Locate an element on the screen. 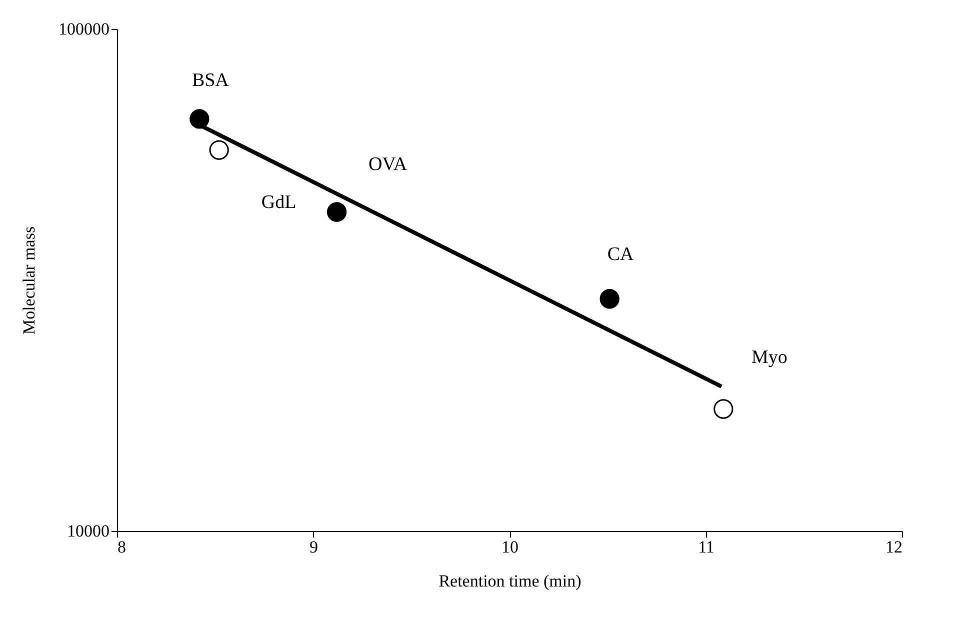  x-axis-title: Retention time (min) is located at coordinates (510, 581).